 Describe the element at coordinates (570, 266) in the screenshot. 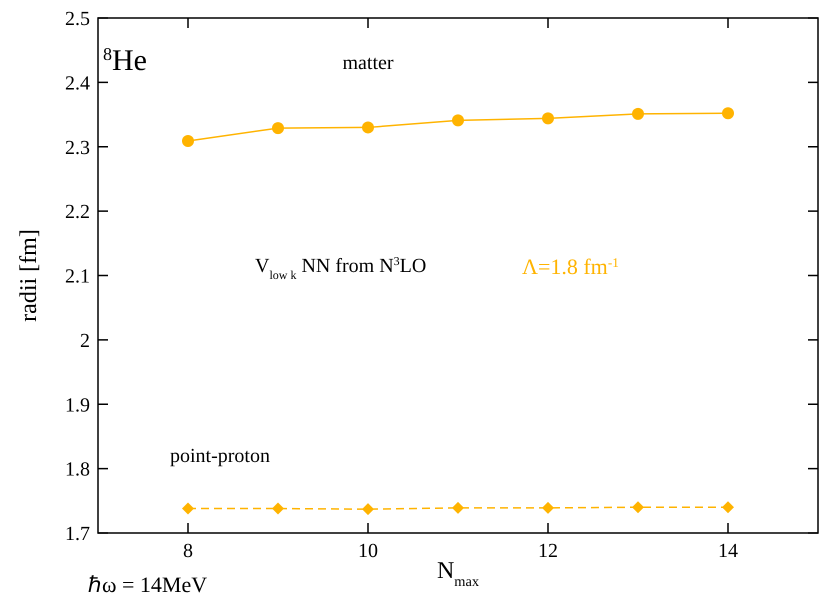

I see `annotation: Λ=1.8 fm$^{-1}$` at that location.